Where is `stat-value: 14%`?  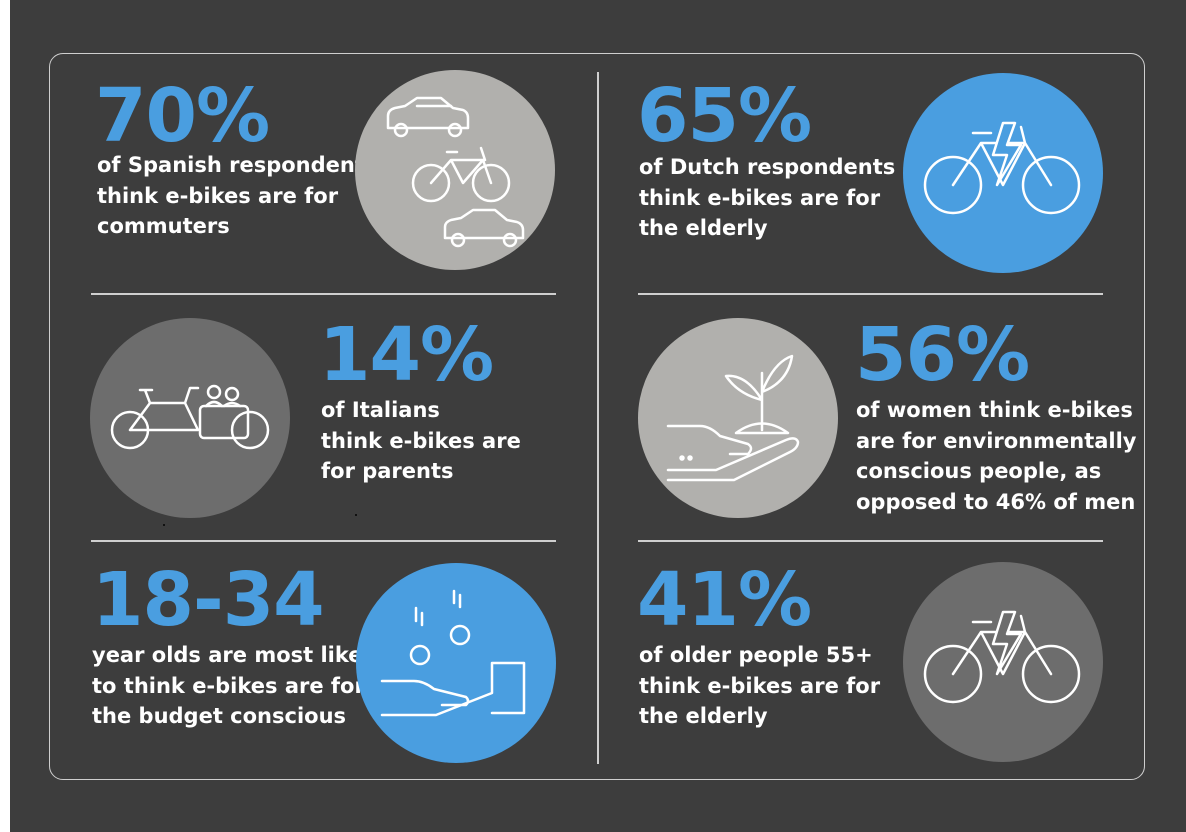
stat-value: 14% is located at coordinates (406, 355).